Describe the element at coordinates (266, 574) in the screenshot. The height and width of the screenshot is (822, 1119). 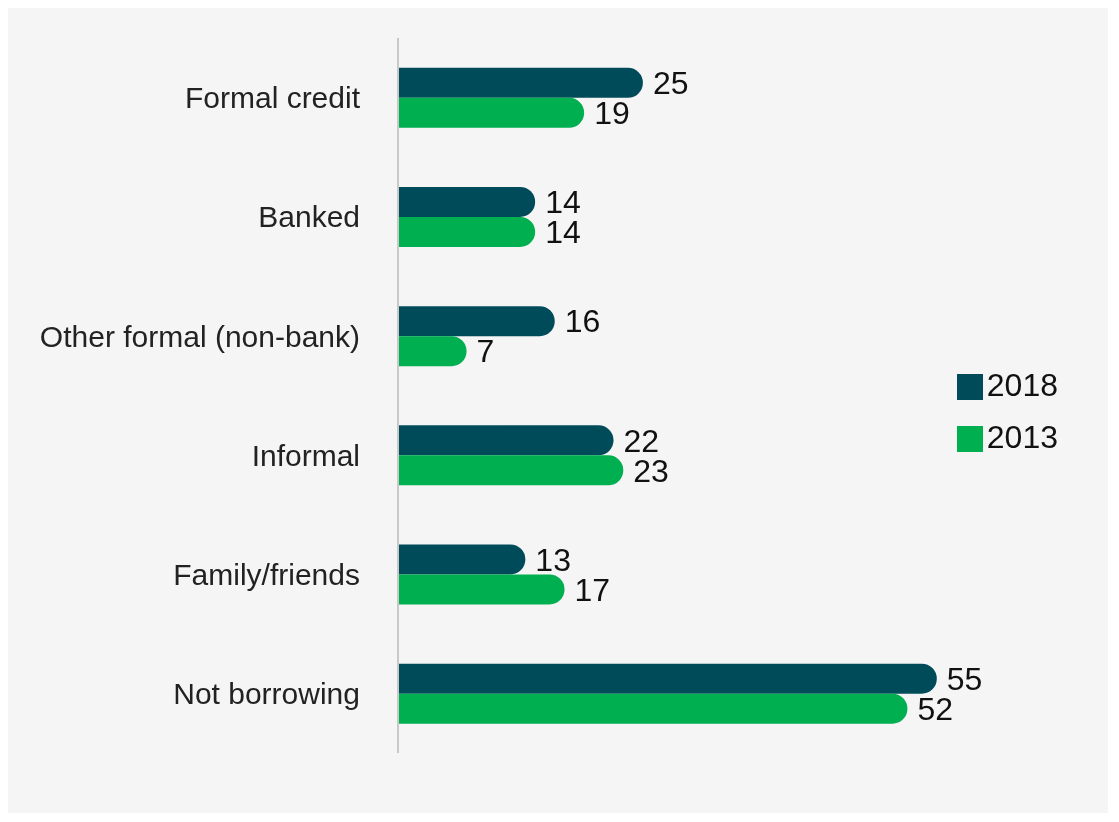
I see `y-tick-label: Family/friends` at that location.